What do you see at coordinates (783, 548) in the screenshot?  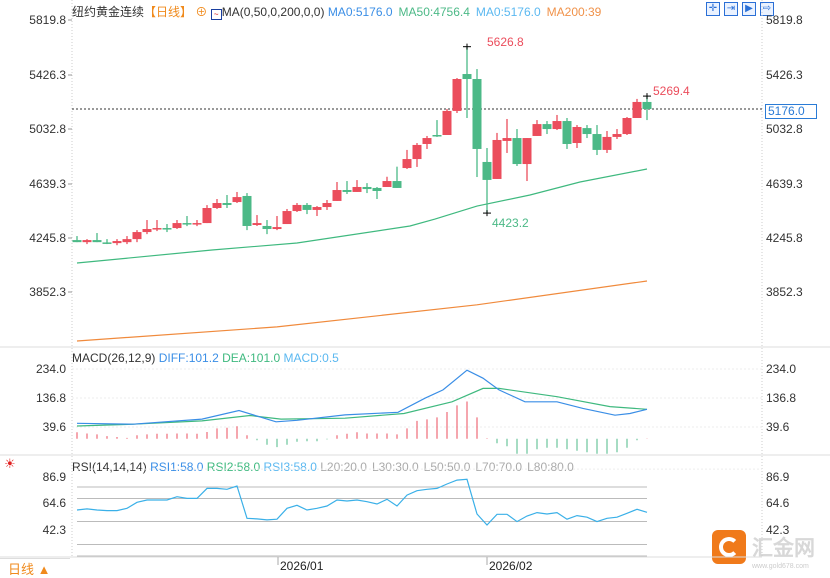 I see `logo-text: 汇金网` at bounding box center [783, 548].